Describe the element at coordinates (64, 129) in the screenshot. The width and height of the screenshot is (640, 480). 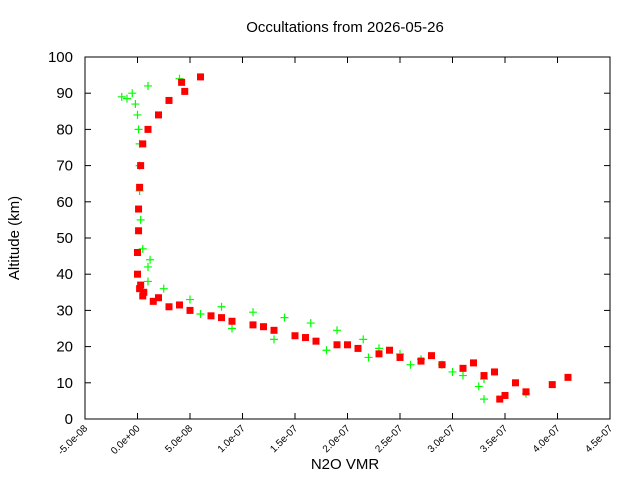
I see `y-tick-label: 80` at that location.